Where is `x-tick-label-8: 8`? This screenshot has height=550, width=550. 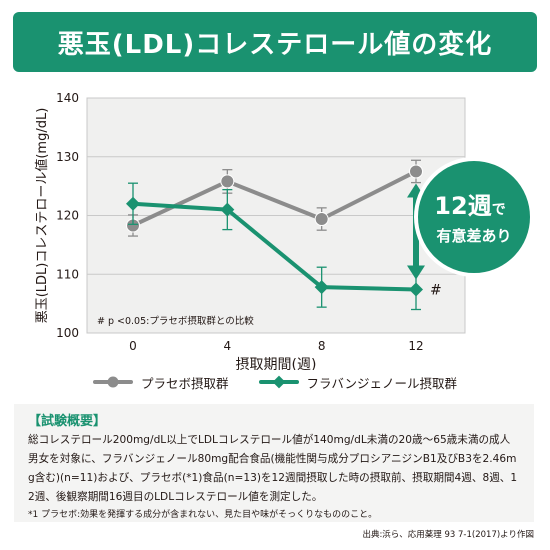 x-tick-label-8: 8 is located at coordinates (322, 346).